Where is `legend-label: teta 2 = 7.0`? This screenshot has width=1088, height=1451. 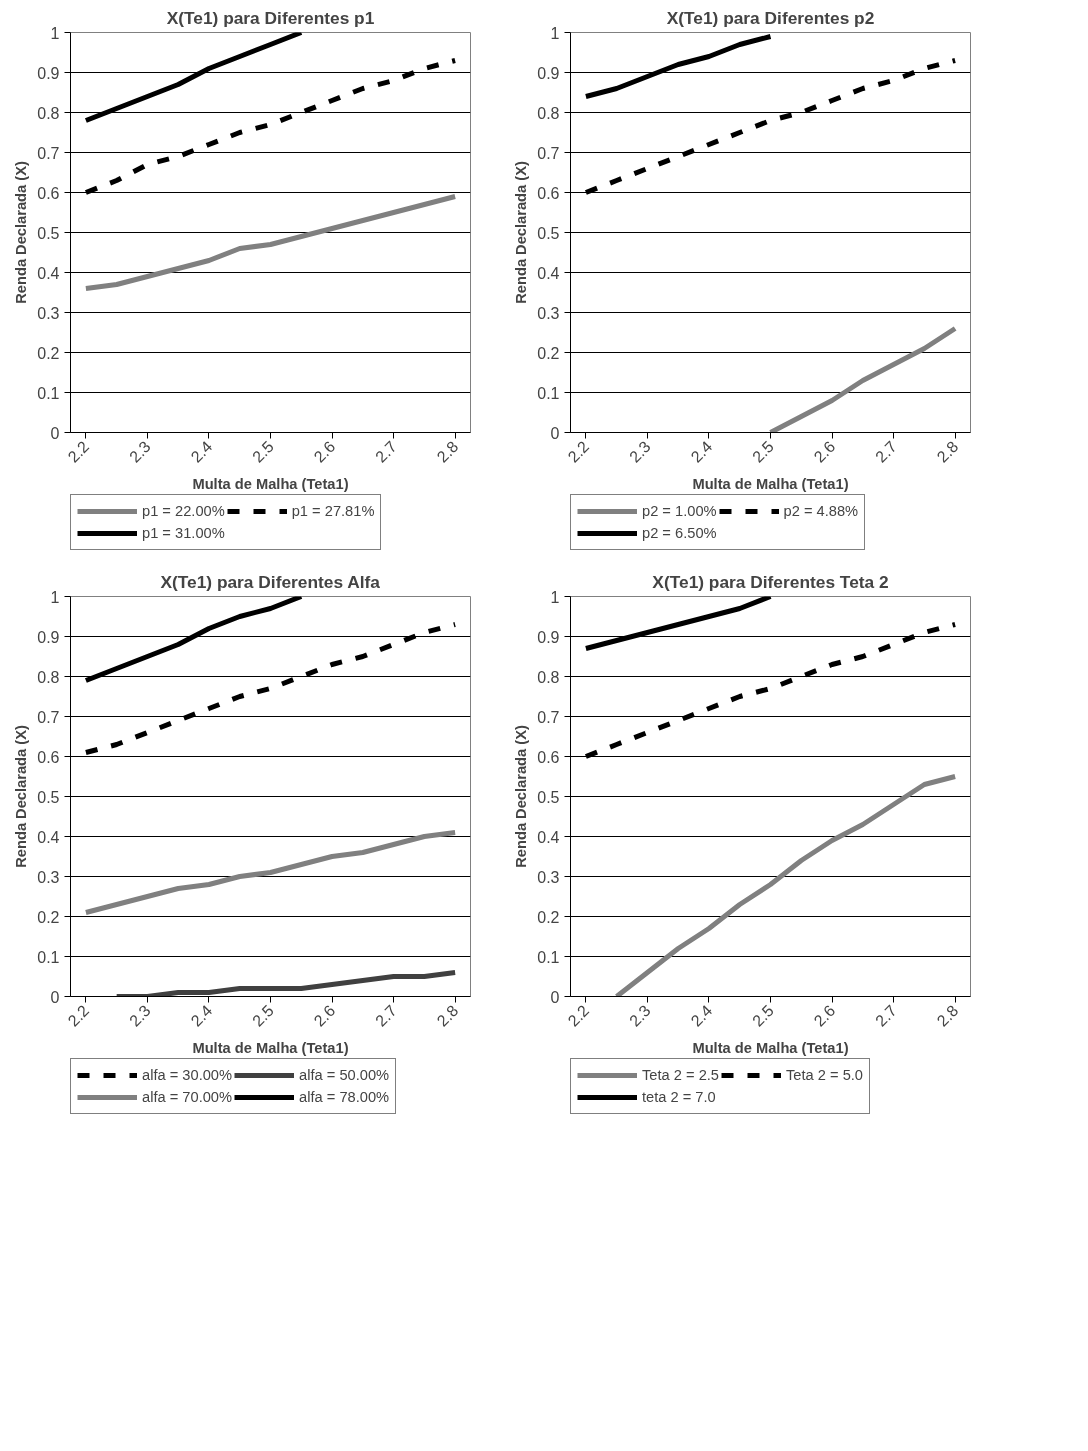
legend-label: teta 2 = 7.0 is located at coordinates (679, 1097).